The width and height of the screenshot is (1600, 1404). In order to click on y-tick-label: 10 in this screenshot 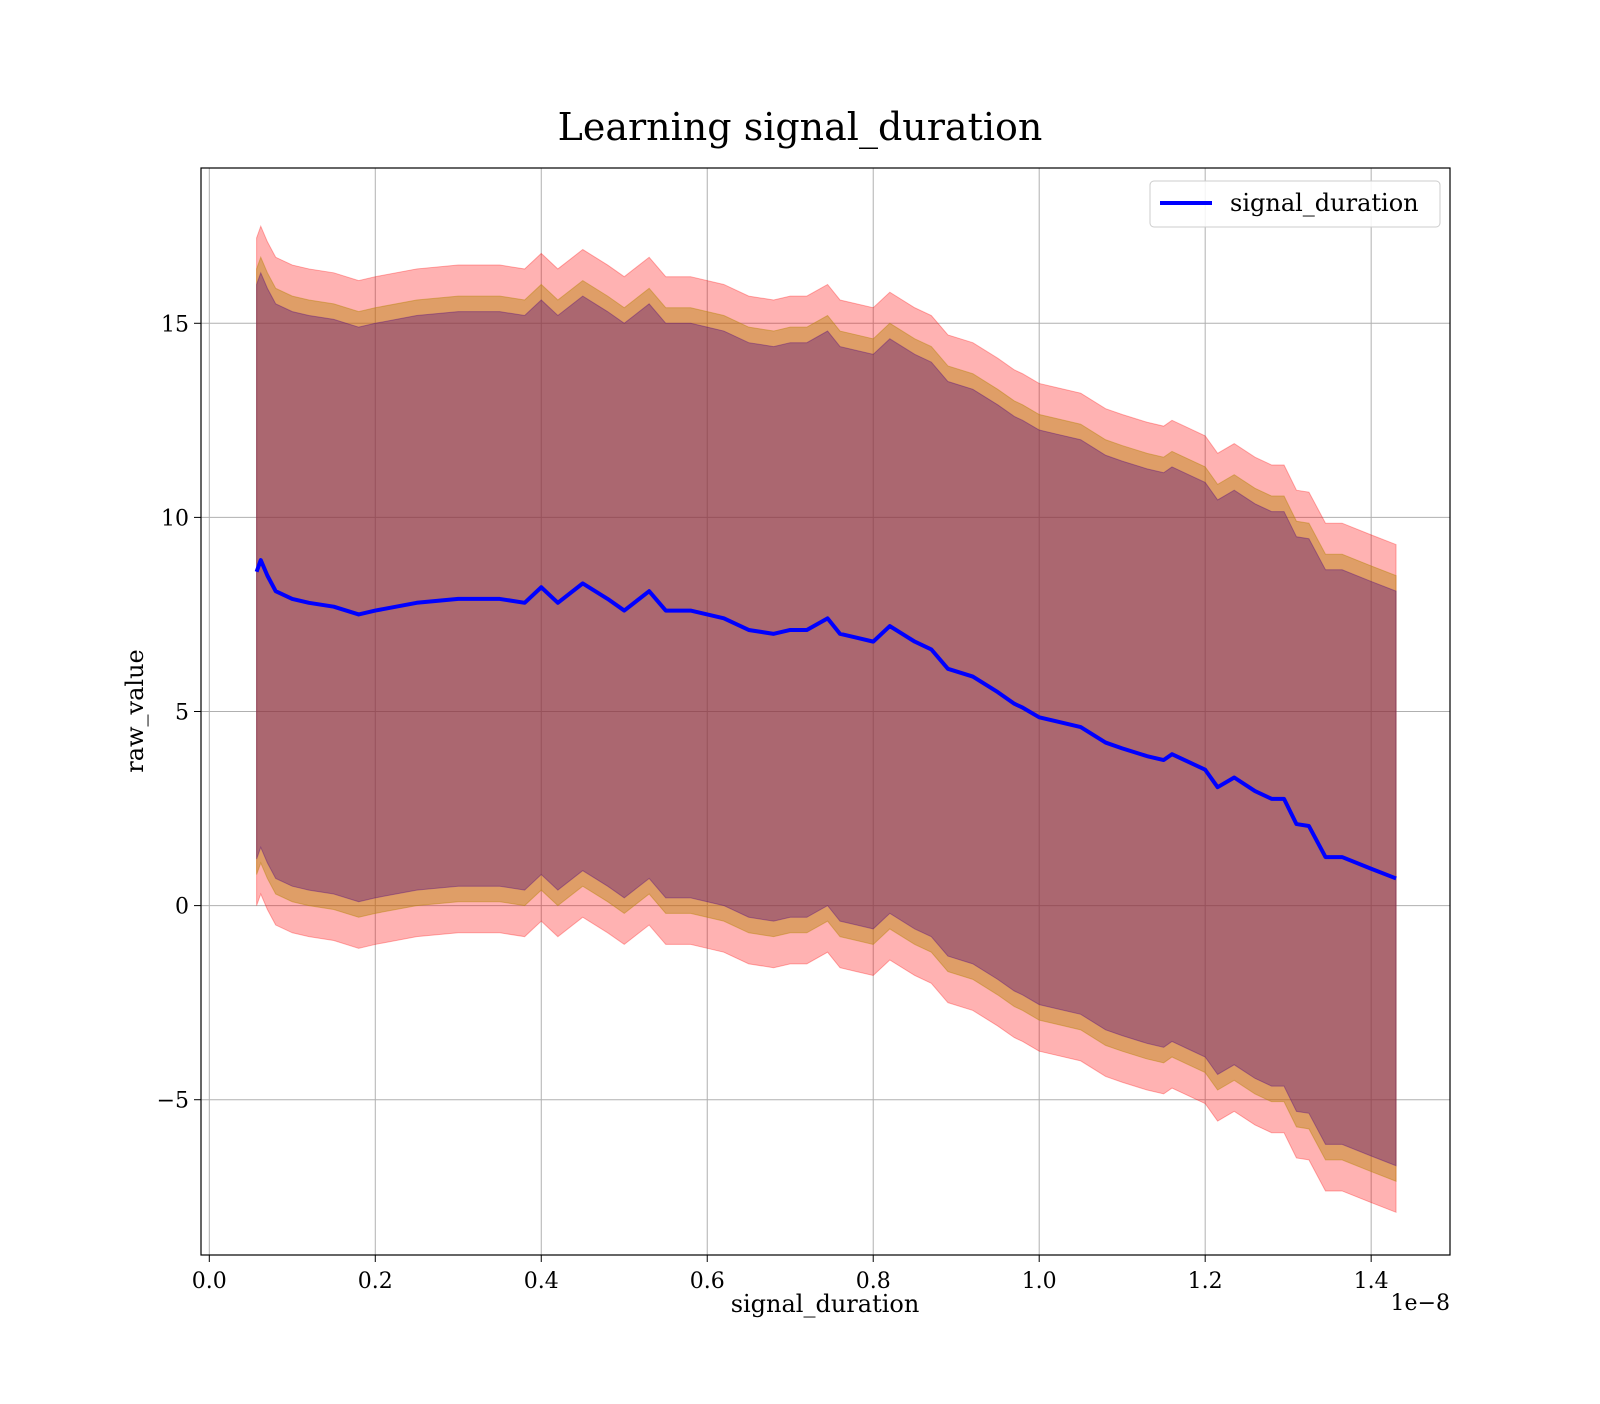, I will do `click(175, 518)`.